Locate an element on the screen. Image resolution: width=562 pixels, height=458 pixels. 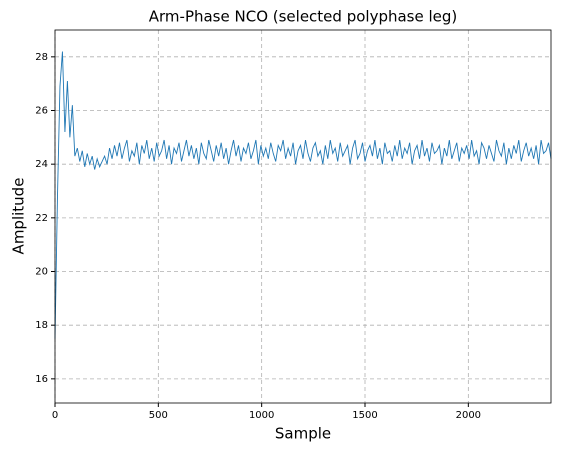
x-tick-label: 0 is located at coordinates (55, 415).